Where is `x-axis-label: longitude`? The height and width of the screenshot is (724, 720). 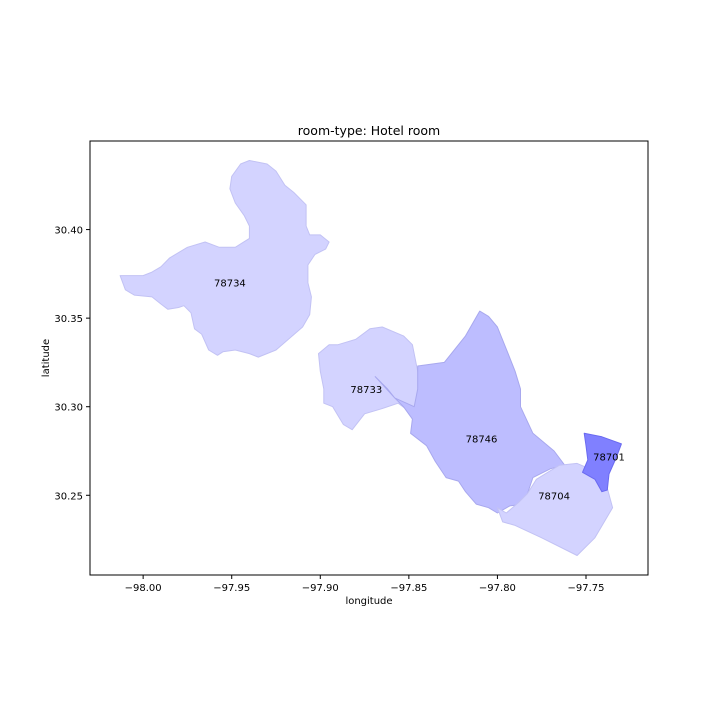 x-axis-label: longitude is located at coordinates (368, 601).